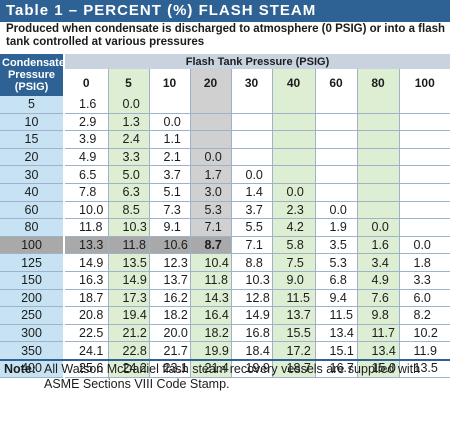 The image size is (450, 423). Describe the element at coordinates (293, 333) in the screenshot. I see `table-cell: 15.5` at that location.